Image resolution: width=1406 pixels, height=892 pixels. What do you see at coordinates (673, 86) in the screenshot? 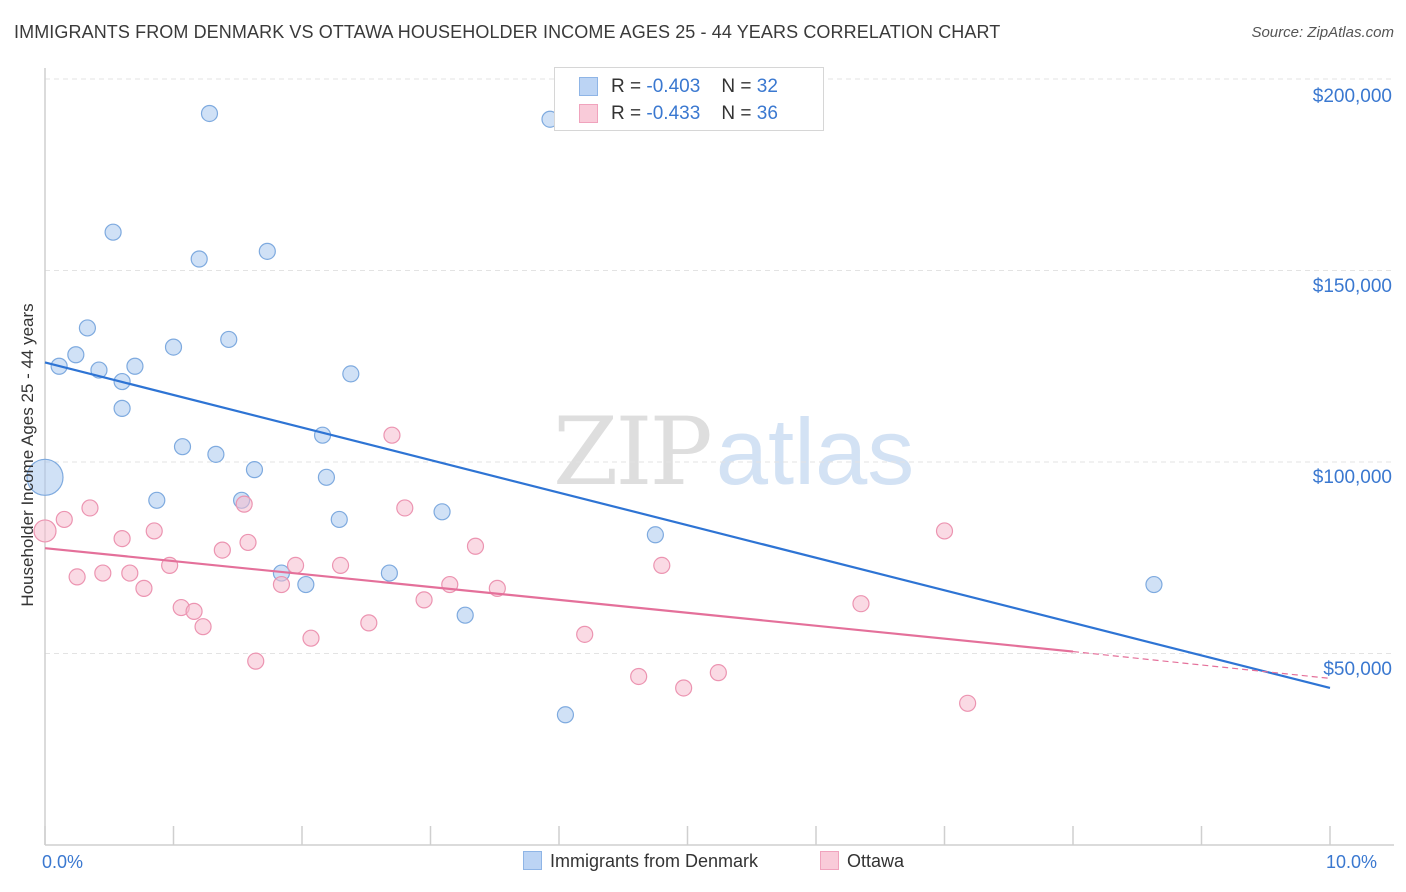
I see `r-value: -0.403` at bounding box center [673, 86].